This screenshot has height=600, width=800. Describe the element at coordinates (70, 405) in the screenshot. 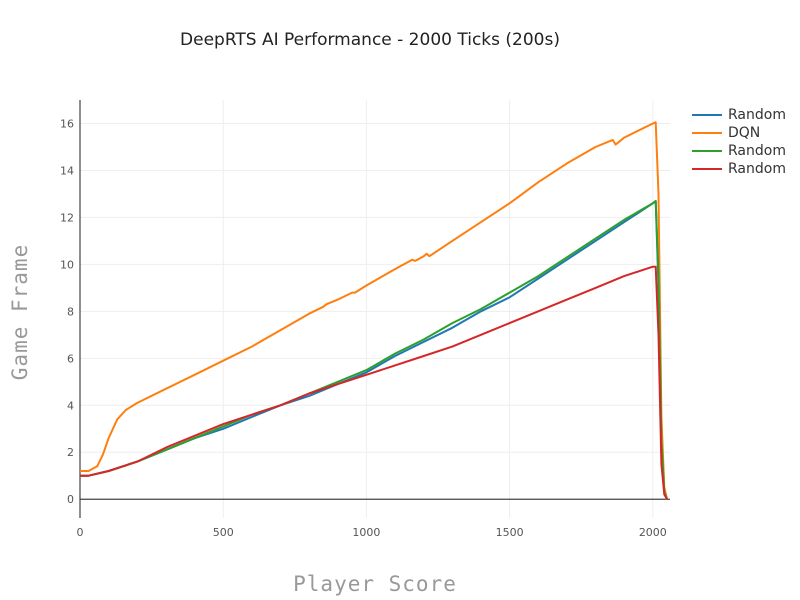

I see `y-tick-label: 4` at that location.